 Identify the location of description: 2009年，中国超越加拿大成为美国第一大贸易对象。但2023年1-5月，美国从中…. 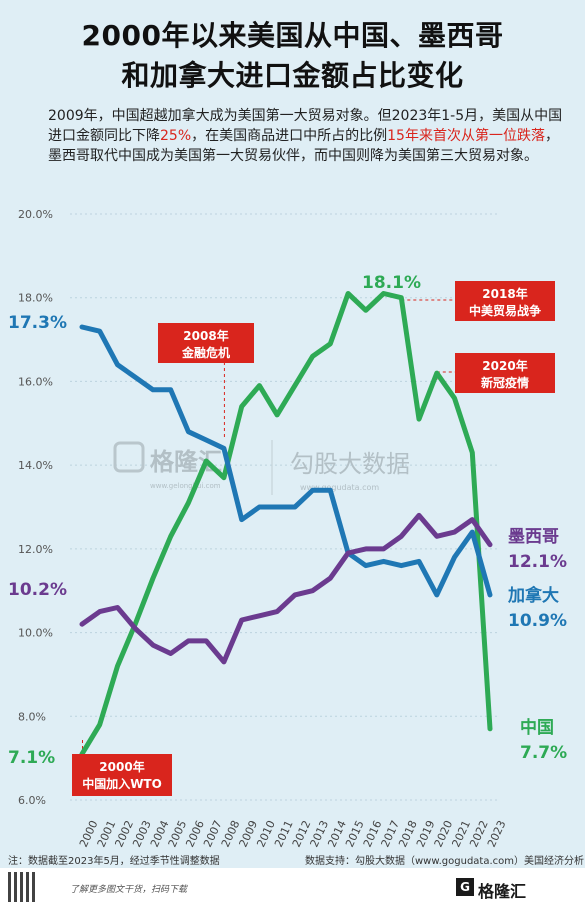
(308, 136).